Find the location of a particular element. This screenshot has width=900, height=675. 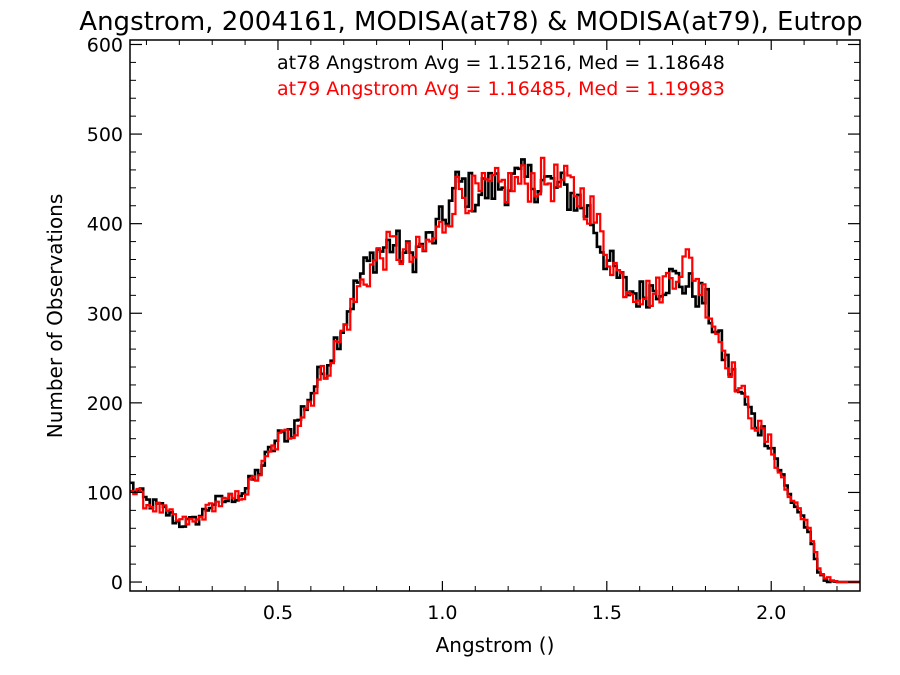

y-tick-label: 200 is located at coordinates (105, 404).